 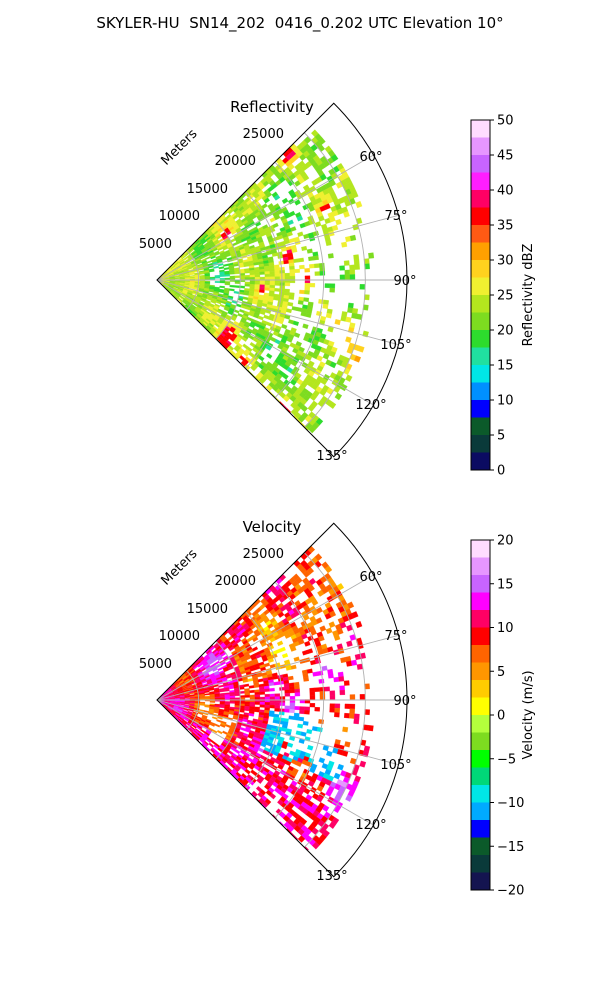 What do you see at coordinates (480, 715) in the screenshot?
I see `velocity-colorbar` at bounding box center [480, 715].